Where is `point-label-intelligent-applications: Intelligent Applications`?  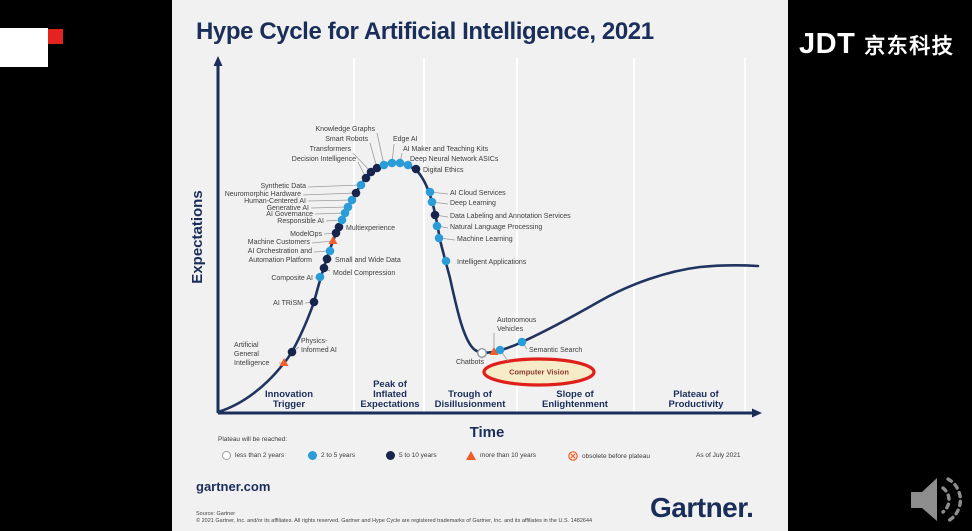
point-label-intelligent-applications: Intelligent Applications is located at coordinates (492, 262).